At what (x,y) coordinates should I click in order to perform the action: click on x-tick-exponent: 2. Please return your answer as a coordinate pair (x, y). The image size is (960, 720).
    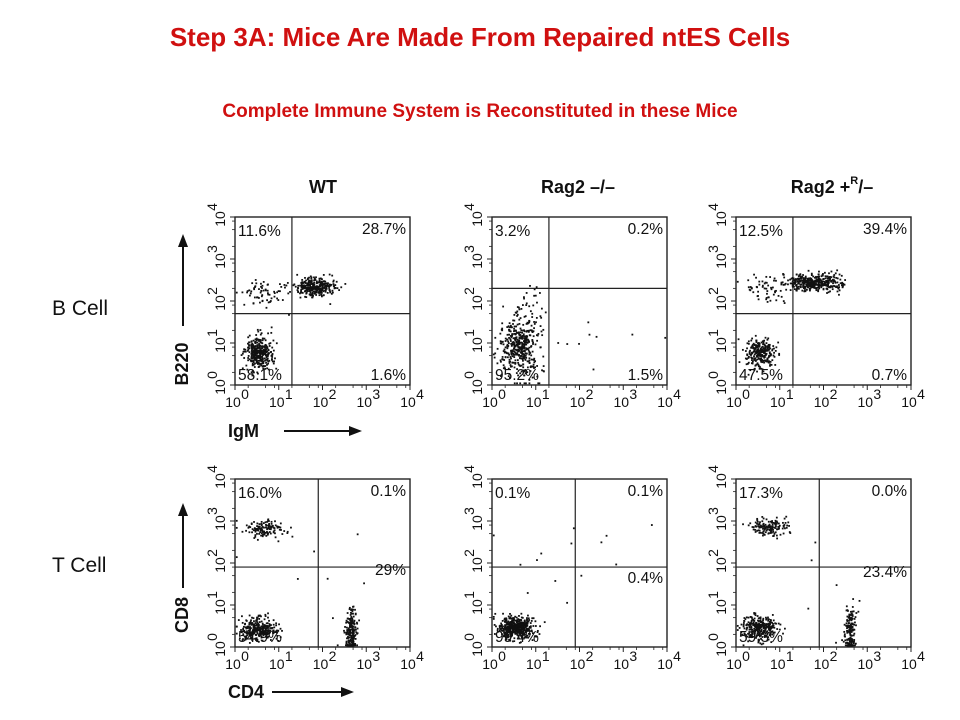
    Looking at the image, I should click on (590, 656).